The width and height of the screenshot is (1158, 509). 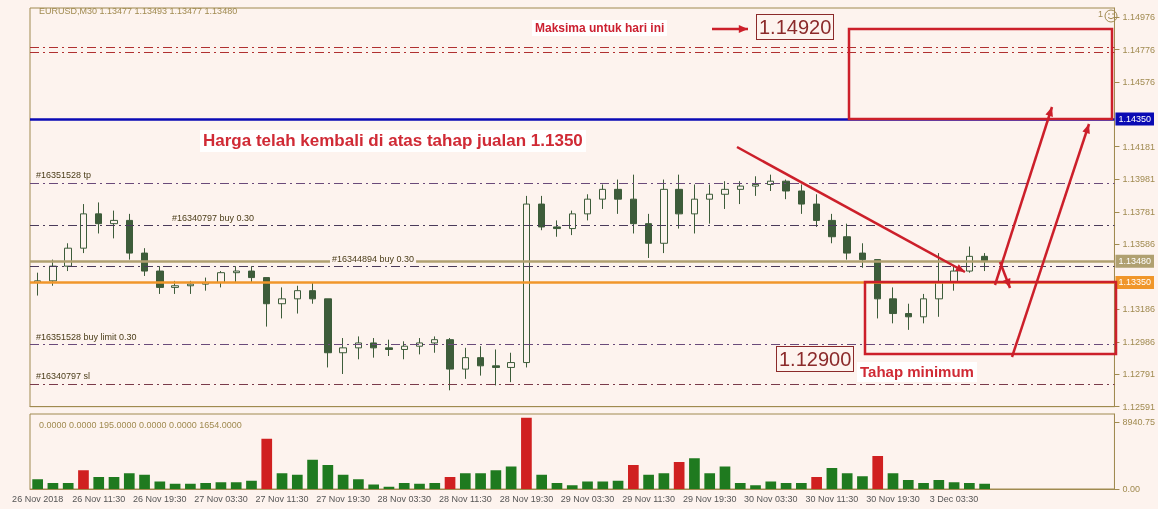 What do you see at coordinates (1139, 16) in the screenshot?
I see `y-tick-label: 1.14976` at bounding box center [1139, 16].